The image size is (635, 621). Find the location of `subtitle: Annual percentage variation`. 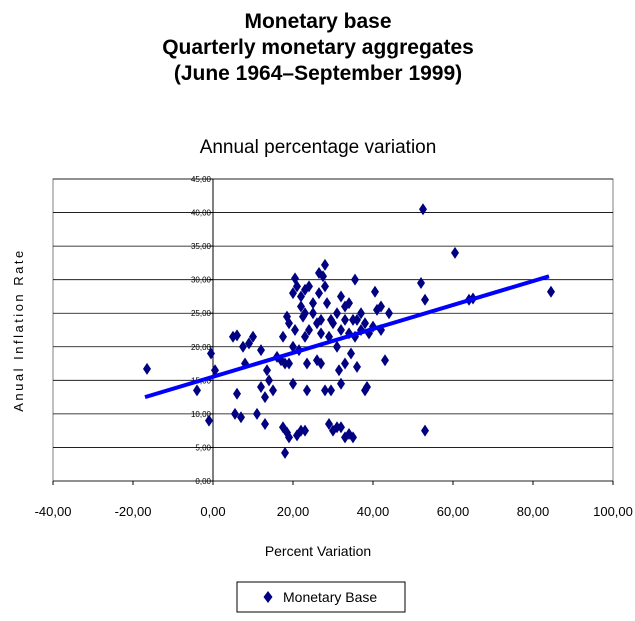

subtitle: Annual percentage variation is located at coordinates (318, 147).